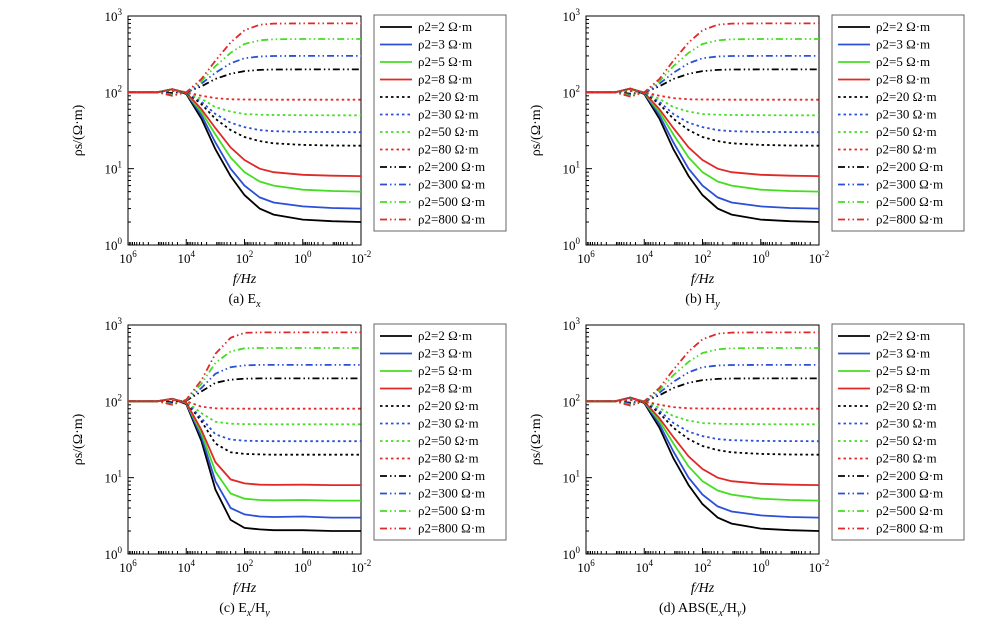 Image resolution: width=1000 pixels, height=617 pixels. I want to click on caption-text: (a) E, so click(242, 299).